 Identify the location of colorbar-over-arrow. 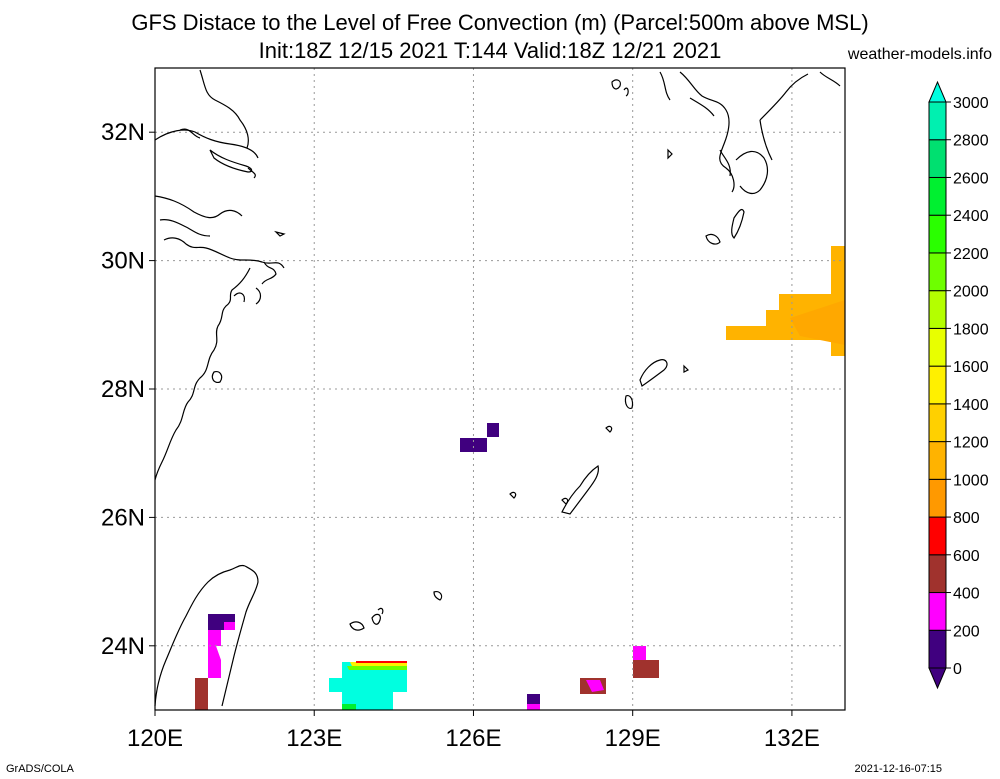
(937, 91).